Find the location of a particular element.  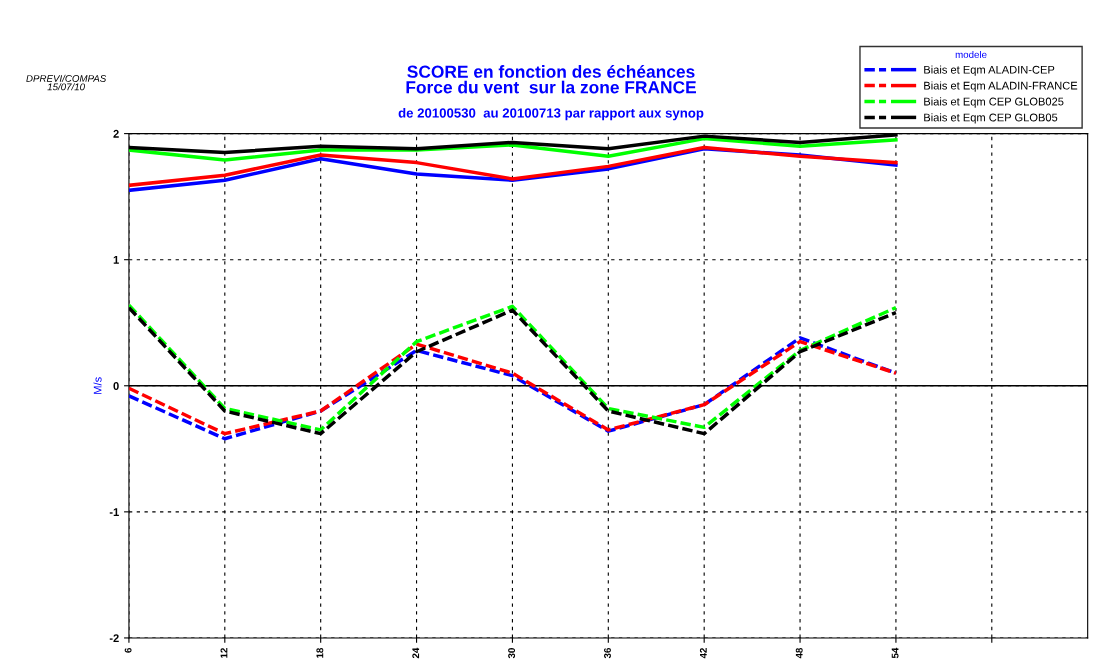

text: DPREVI/COMPAS 15/07/10 is located at coordinates (66, 82).